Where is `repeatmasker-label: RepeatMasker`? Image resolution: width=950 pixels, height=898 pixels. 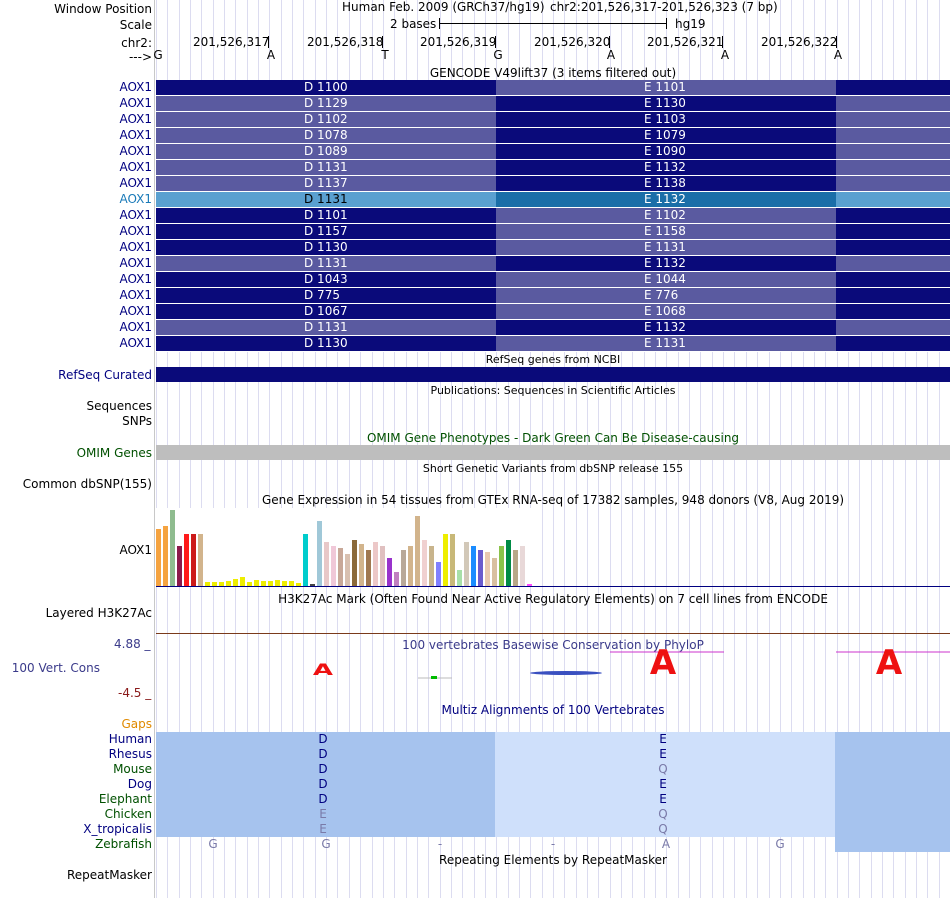 repeatmasker-label: RepeatMasker is located at coordinates (109, 875).